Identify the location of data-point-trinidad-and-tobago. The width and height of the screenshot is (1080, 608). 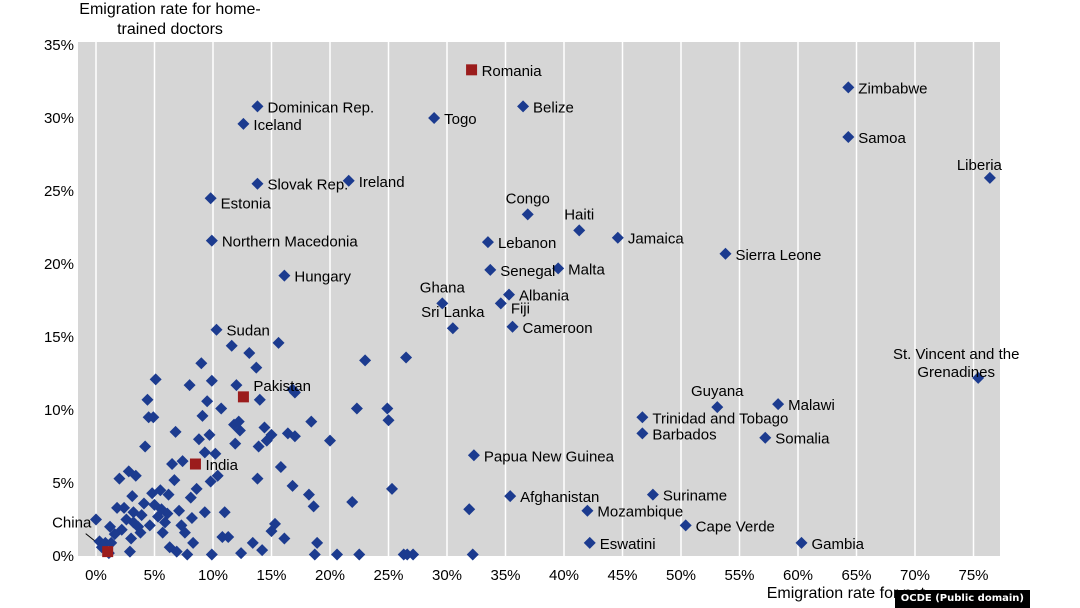
(642, 417).